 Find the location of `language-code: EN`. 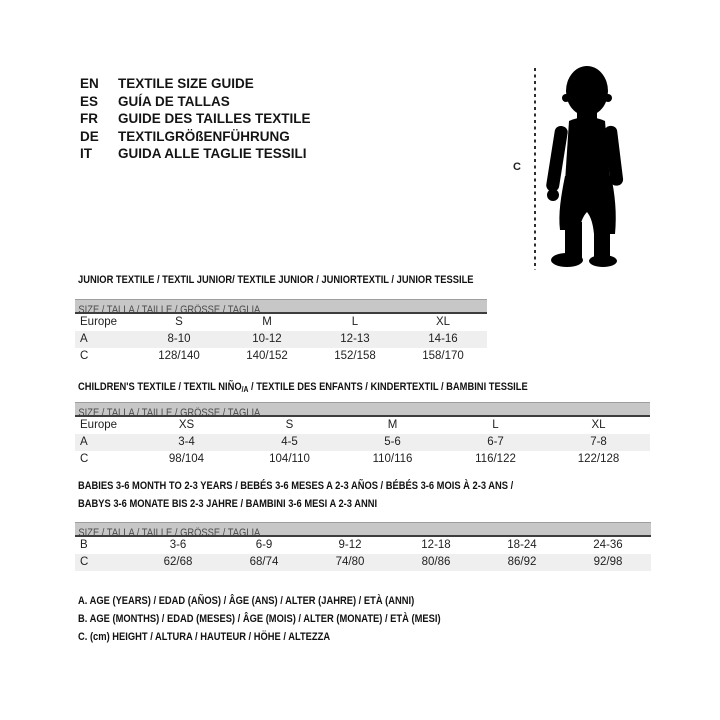

language-code: EN is located at coordinates (89, 83).